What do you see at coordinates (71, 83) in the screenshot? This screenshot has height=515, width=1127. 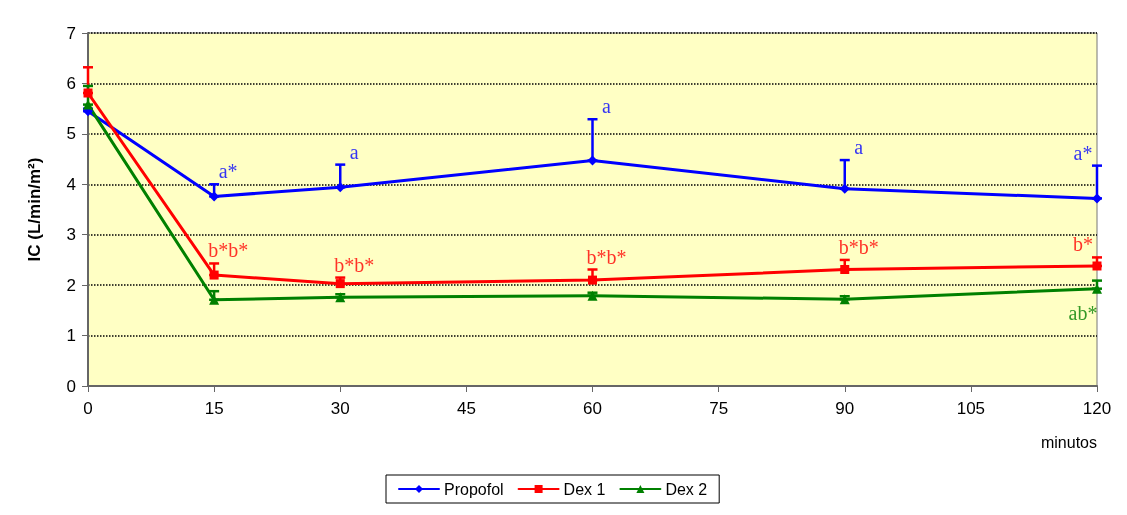 I see `y-tick-label: 6` at bounding box center [71, 83].